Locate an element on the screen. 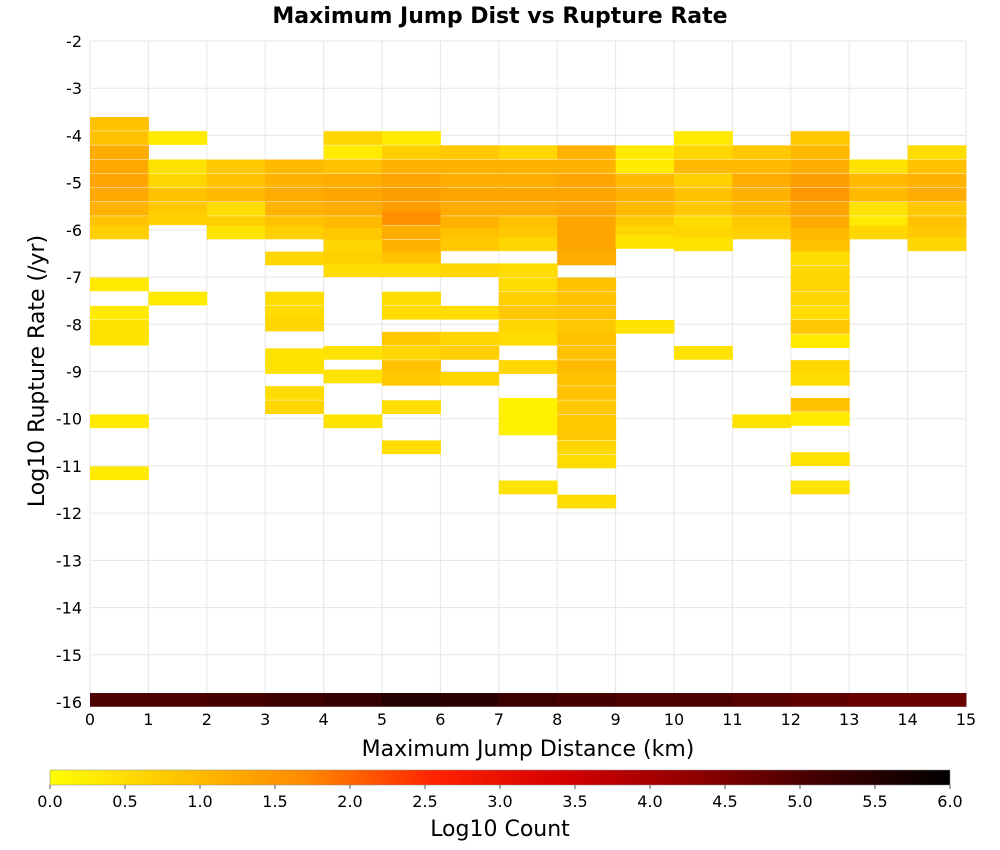 The width and height of the screenshot is (1000, 850). y-tick-label: -10 is located at coordinates (69, 419).